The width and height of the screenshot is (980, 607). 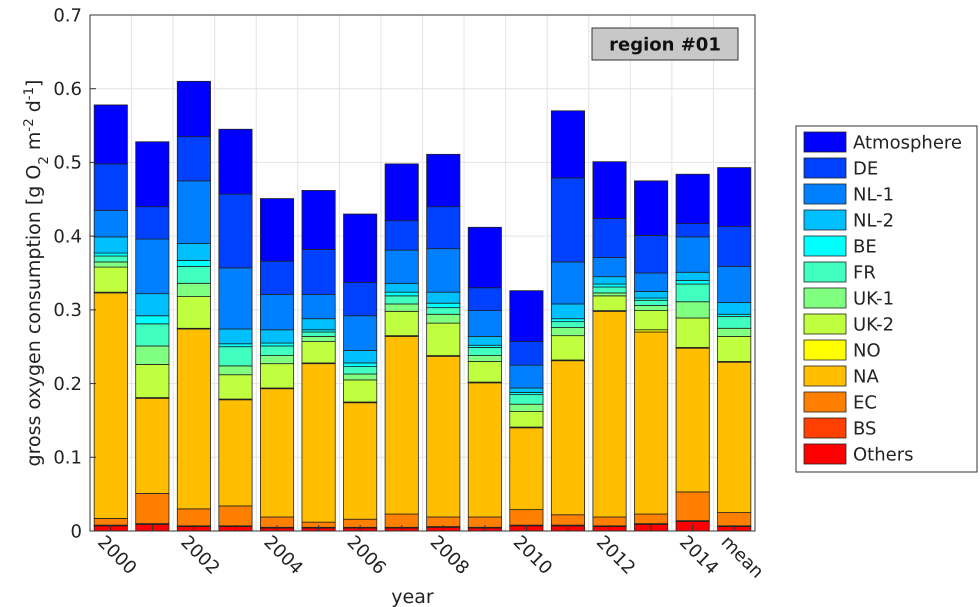 I want to click on legend-label: UK-2, so click(x=873, y=325).